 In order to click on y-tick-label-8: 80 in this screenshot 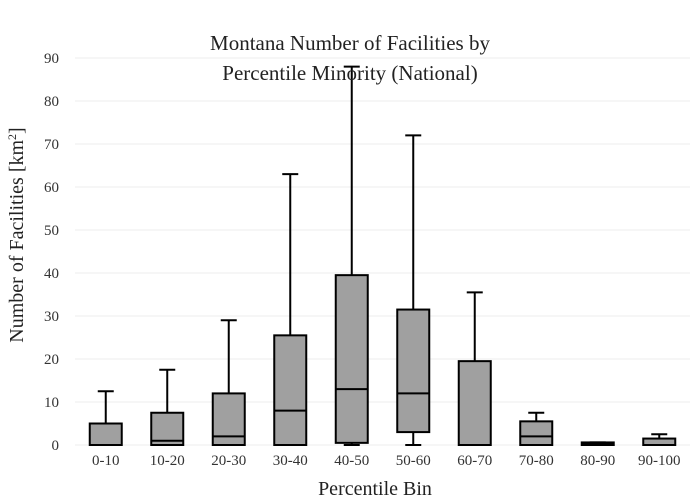, I will do `click(51, 102)`.